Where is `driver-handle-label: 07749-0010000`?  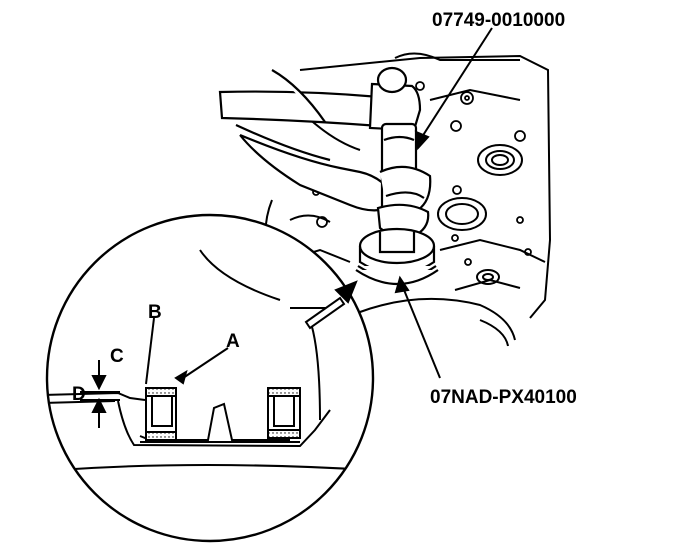
driver-handle-label: 07749-0010000 is located at coordinates (498, 20).